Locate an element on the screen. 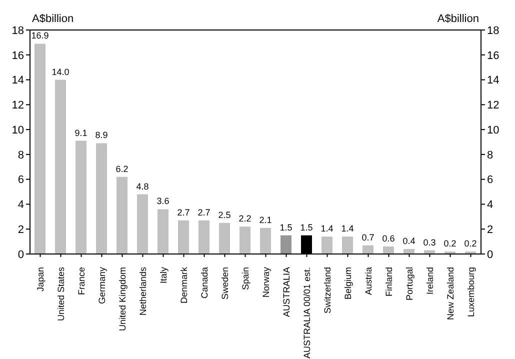  x-tick-label: Italy is located at coordinates (163, 275).